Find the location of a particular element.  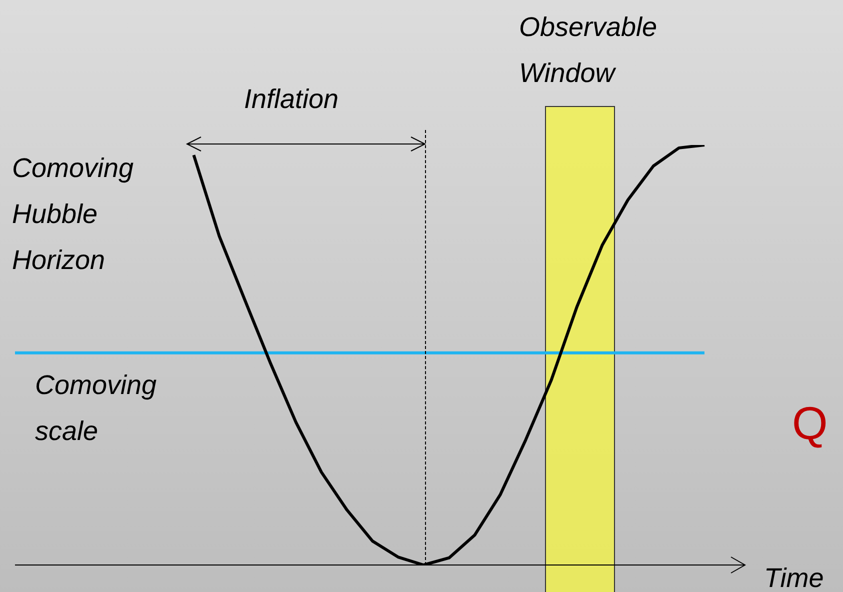

text: Q is located at coordinates (810, 423).